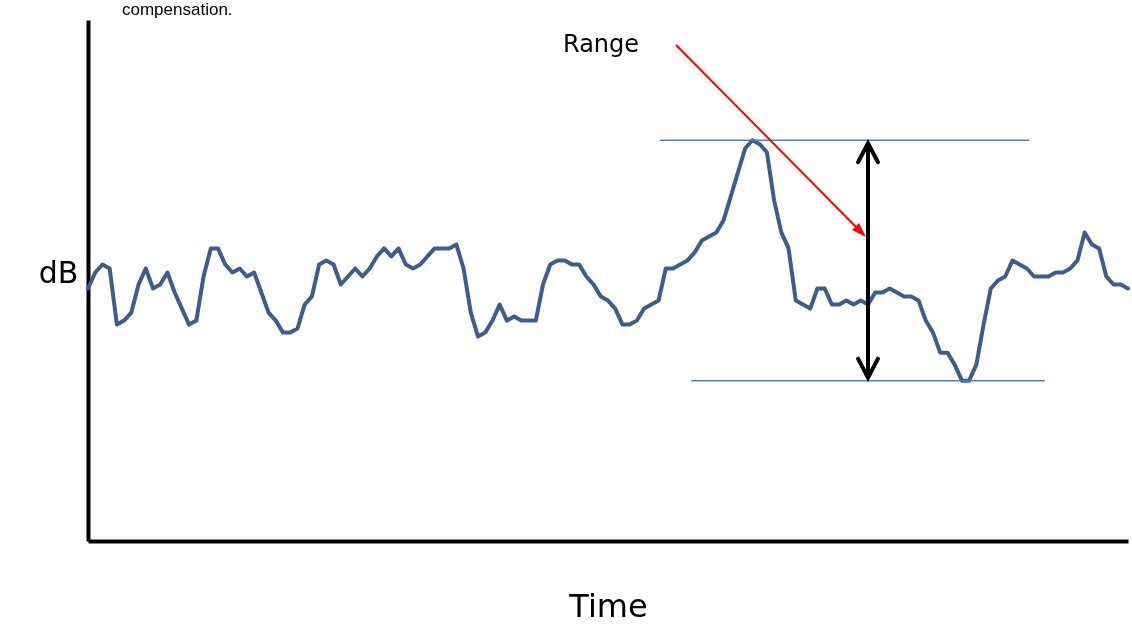  Describe the element at coordinates (58, 272) in the screenshot. I see `y-axis-title: dB` at that location.